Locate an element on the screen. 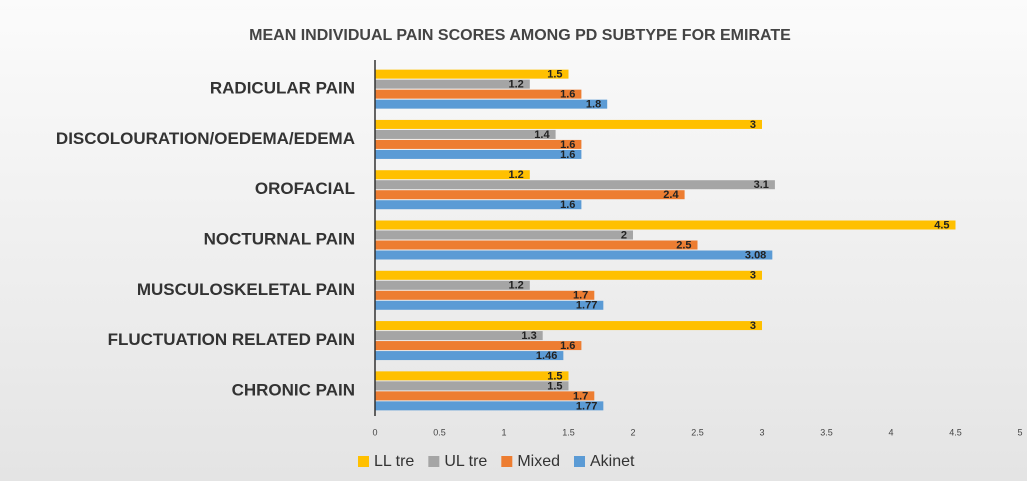 Image resolution: width=1027 pixels, height=481 pixels. value-label: 4.5 is located at coordinates (941, 225).